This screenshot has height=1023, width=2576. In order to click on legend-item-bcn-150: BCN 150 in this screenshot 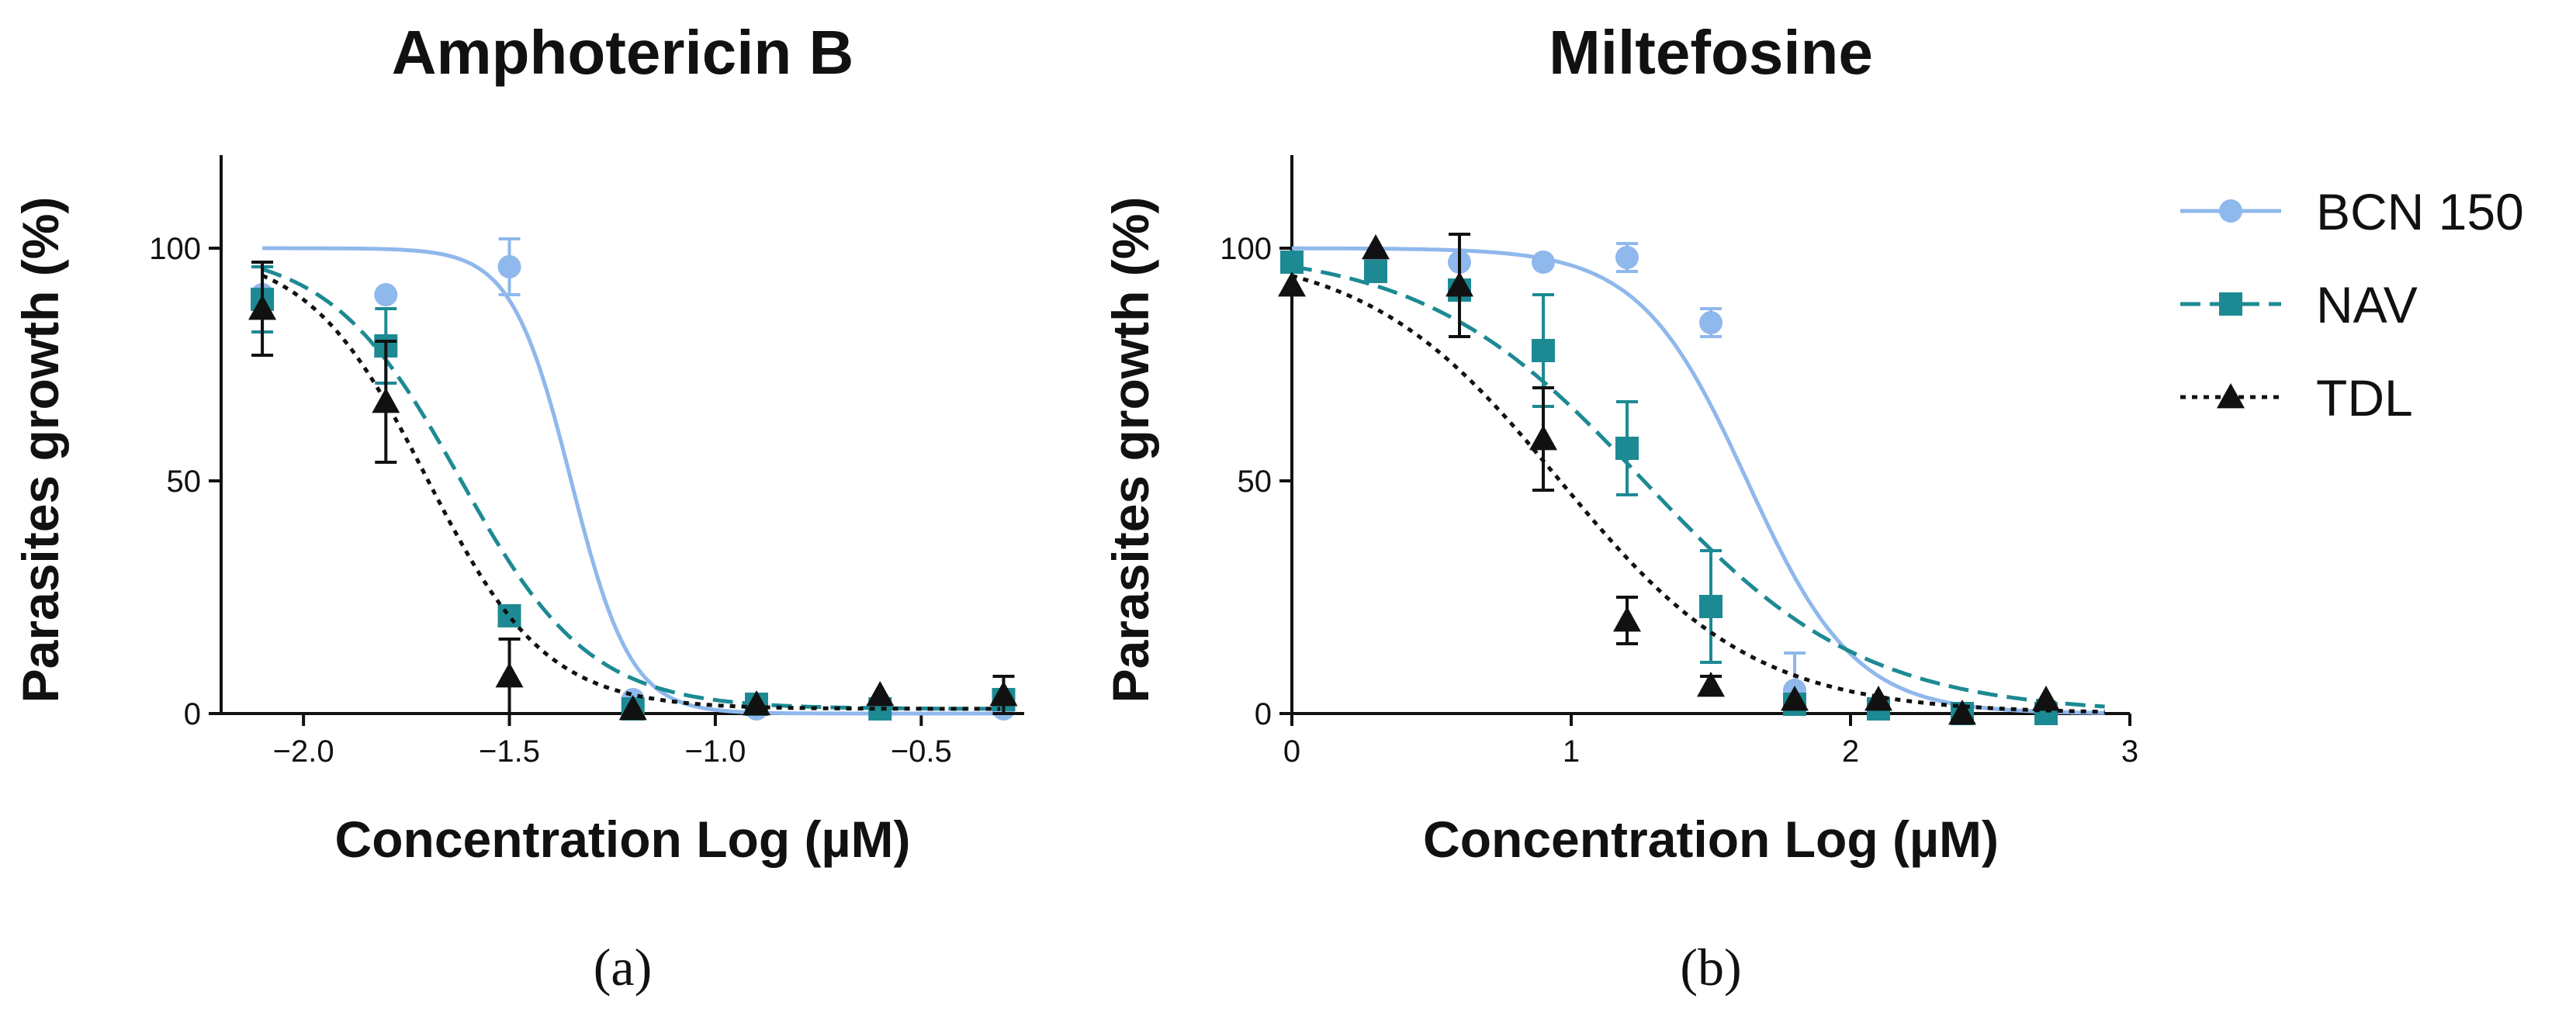, I will do `click(2352, 211)`.